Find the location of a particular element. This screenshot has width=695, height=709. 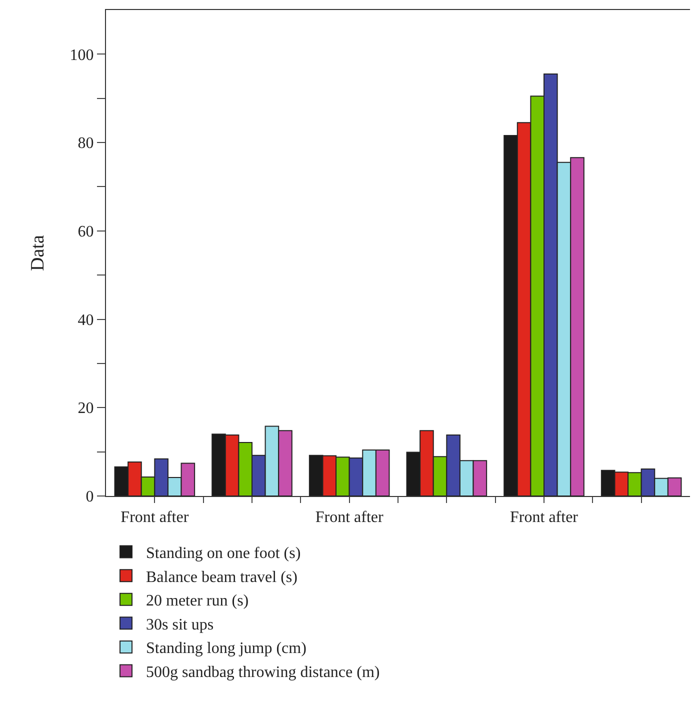

y-tick-label: 20 is located at coordinates (86, 409).